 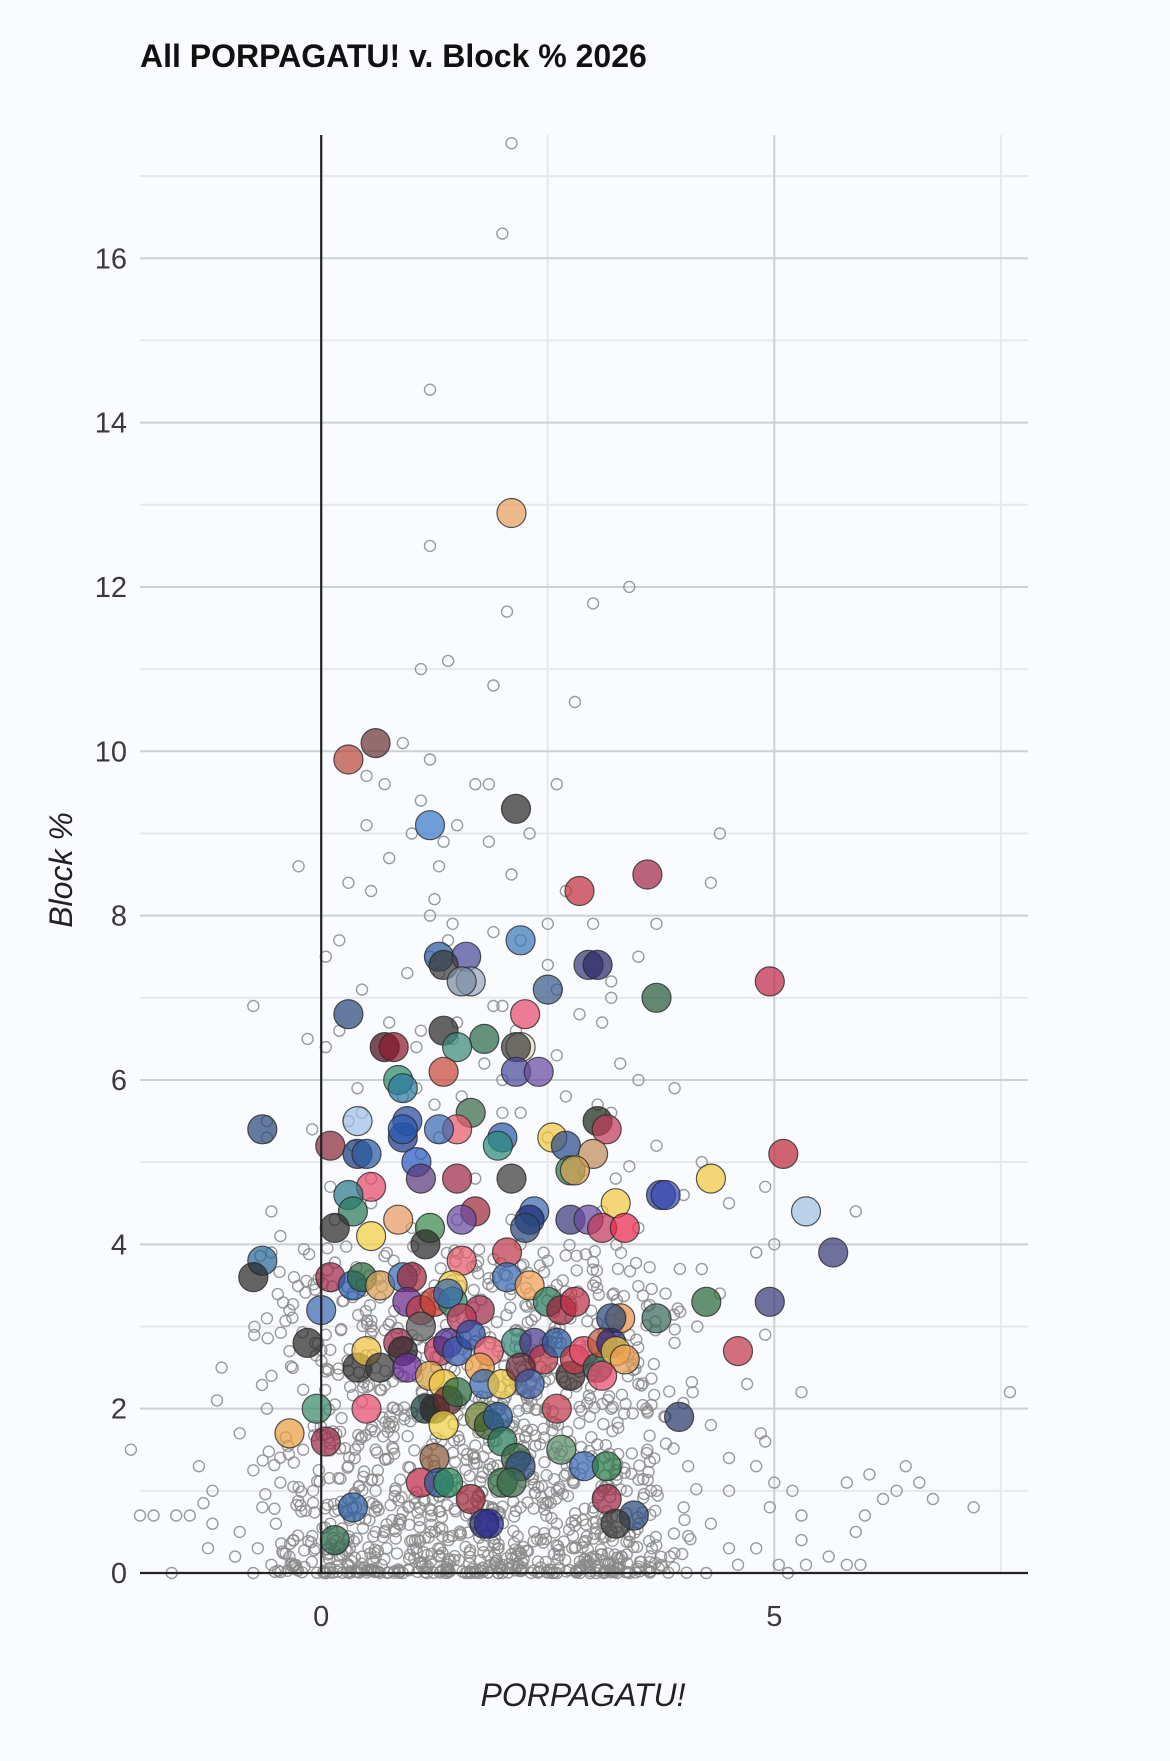 What do you see at coordinates (111, 424) in the screenshot?
I see `y-tick-label: 14` at bounding box center [111, 424].